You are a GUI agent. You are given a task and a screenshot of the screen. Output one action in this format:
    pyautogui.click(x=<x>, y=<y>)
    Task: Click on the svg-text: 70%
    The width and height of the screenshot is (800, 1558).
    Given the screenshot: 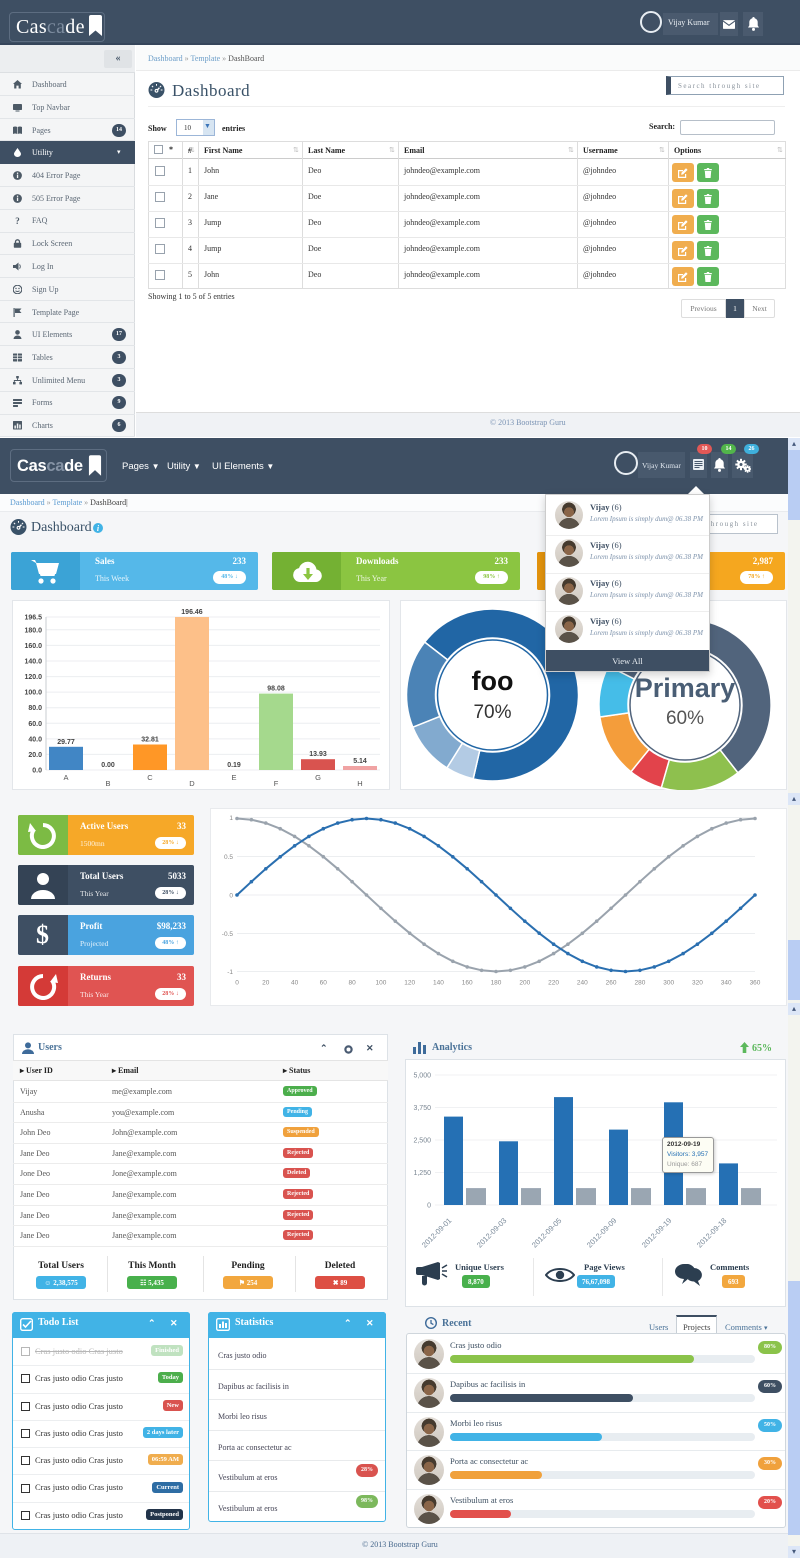 What is the action you would take?
    pyautogui.click(x=492, y=712)
    